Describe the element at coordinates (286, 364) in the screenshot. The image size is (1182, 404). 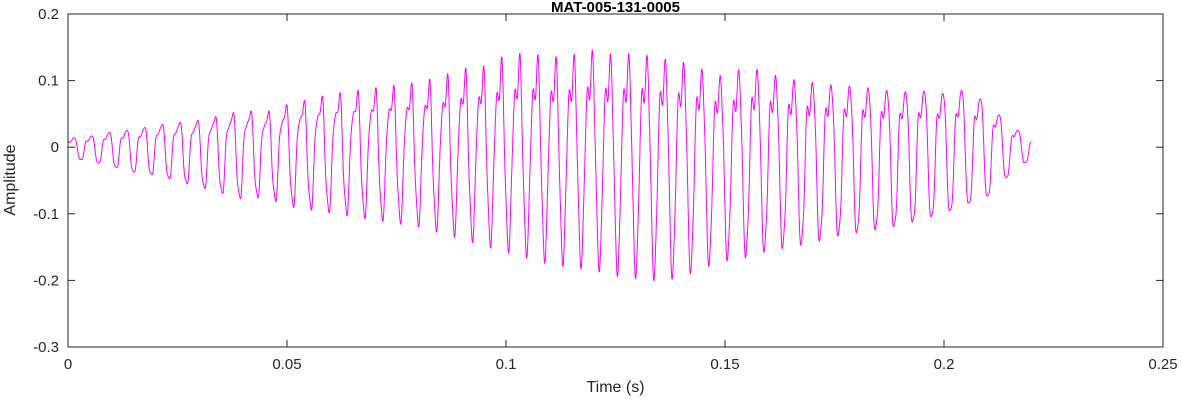
I see `x-tick-label: 0.05` at that location.